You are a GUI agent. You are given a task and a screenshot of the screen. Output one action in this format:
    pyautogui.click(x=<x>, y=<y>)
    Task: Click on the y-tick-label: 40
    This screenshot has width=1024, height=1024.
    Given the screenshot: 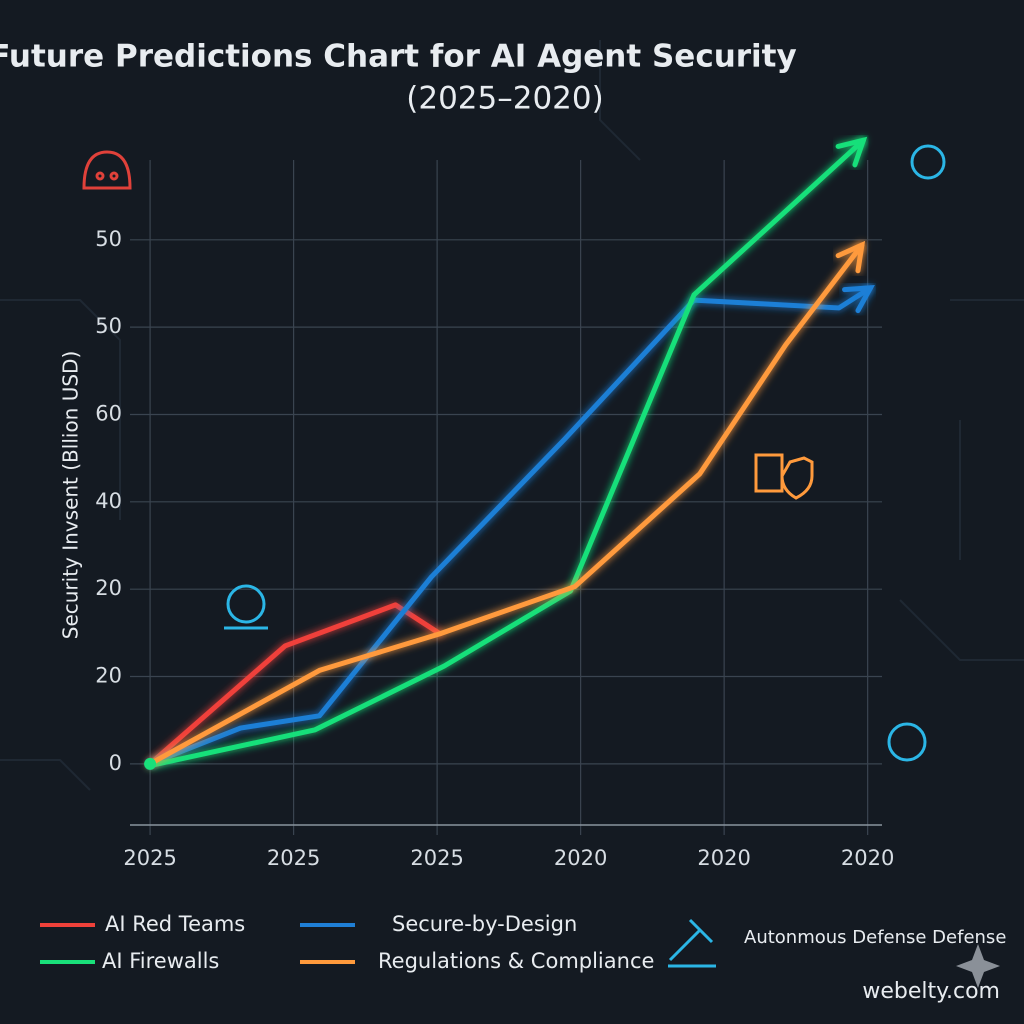 What is the action you would take?
    pyautogui.click(x=108, y=501)
    